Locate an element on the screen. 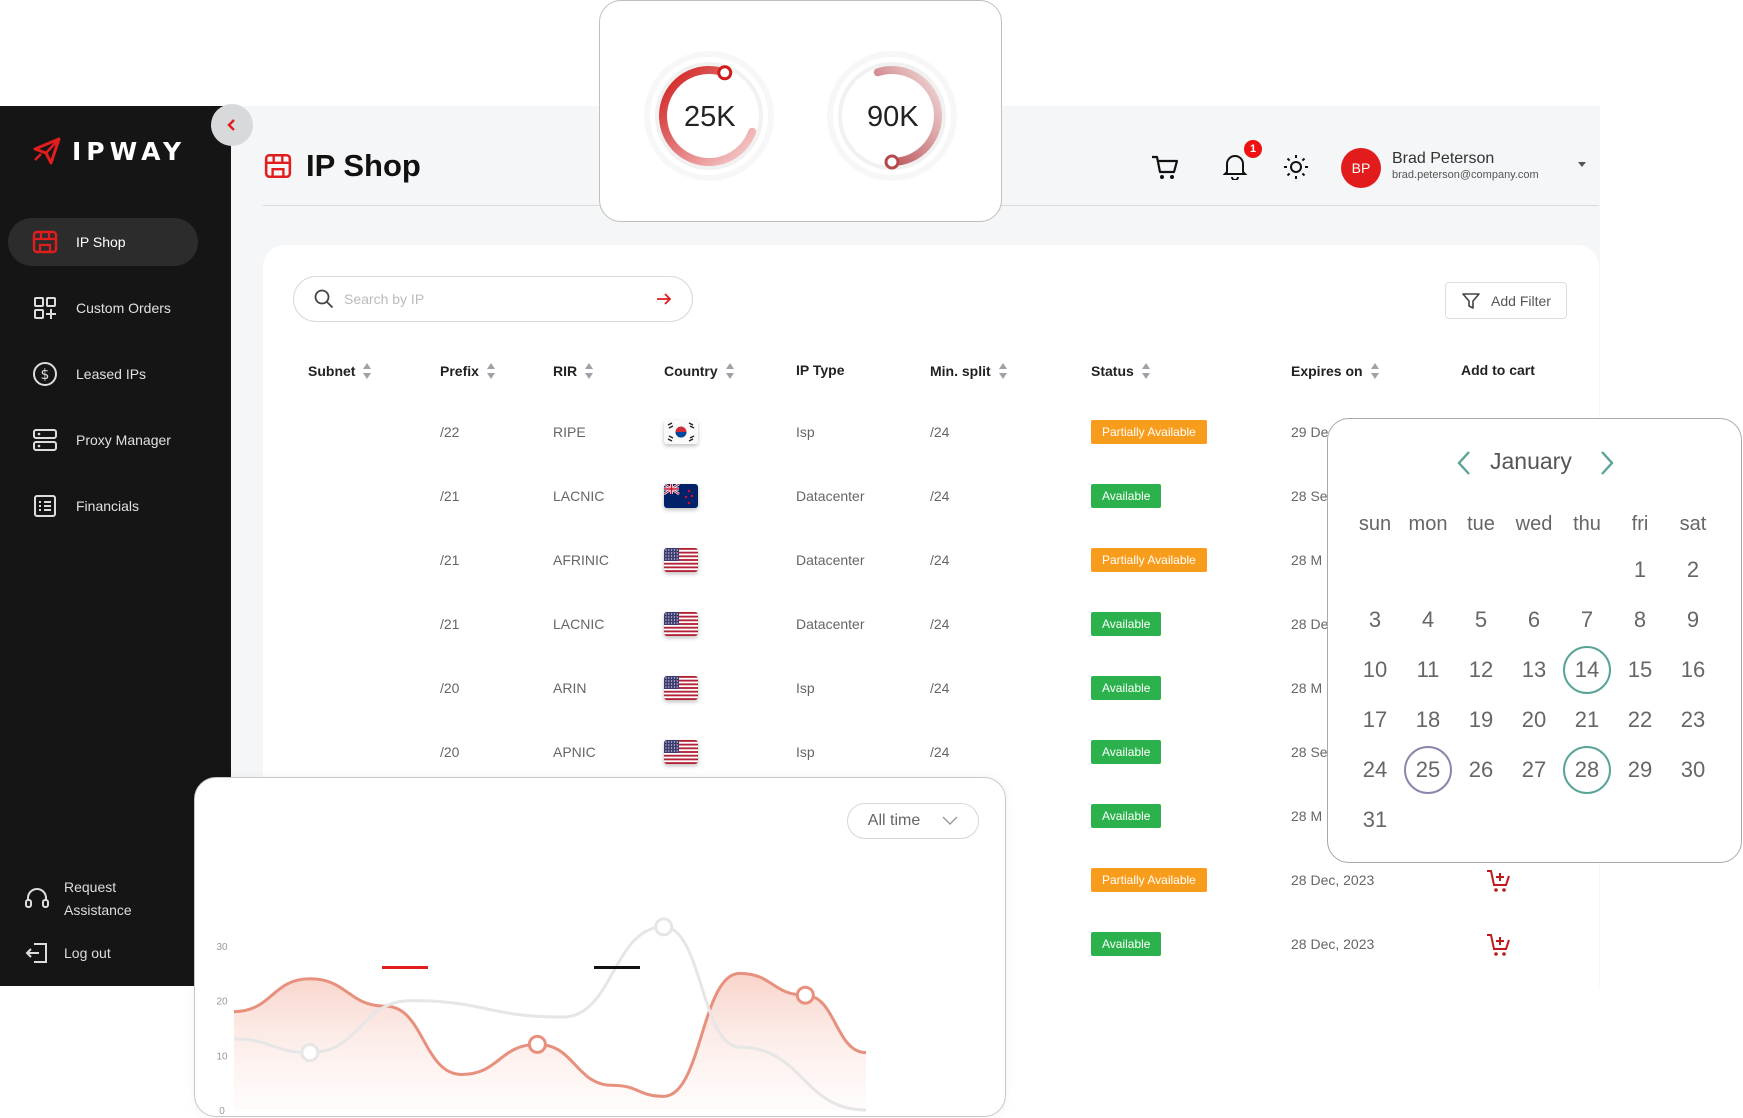 Image resolution: width=1743 pixels, height=1118 pixels. sidebar-item-leased-ips: $ Leased IPs is located at coordinates (103, 374).